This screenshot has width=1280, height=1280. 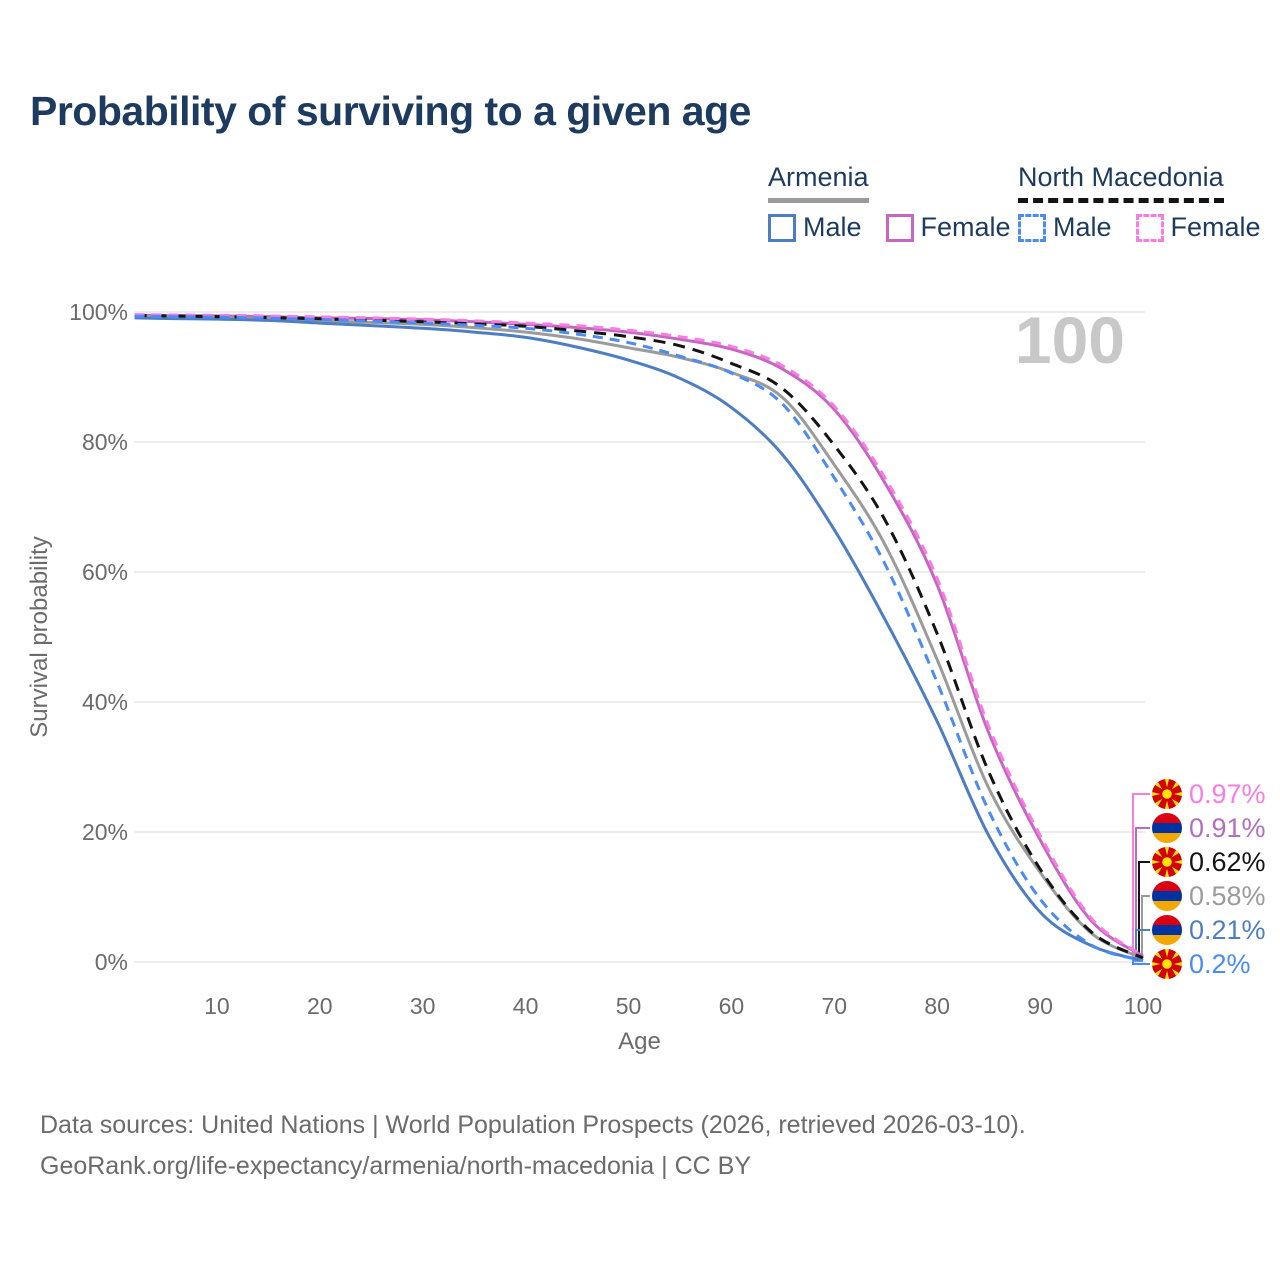 What do you see at coordinates (105, 832) in the screenshot?
I see `y-tick-20: 20%` at bounding box center [105, 832].